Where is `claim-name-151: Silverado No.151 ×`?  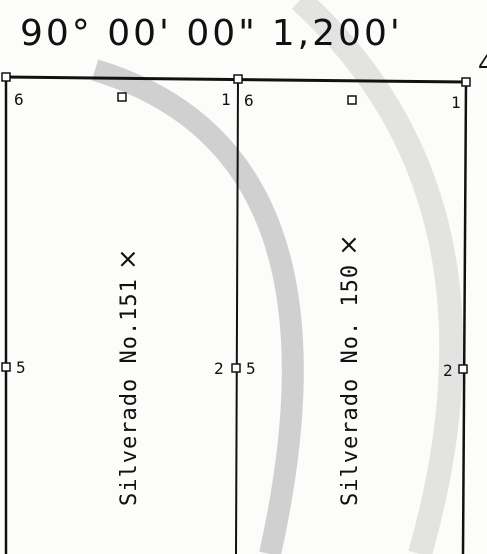 claim-name-151: Silverado No.151 × is located at coordinates (128, 376).